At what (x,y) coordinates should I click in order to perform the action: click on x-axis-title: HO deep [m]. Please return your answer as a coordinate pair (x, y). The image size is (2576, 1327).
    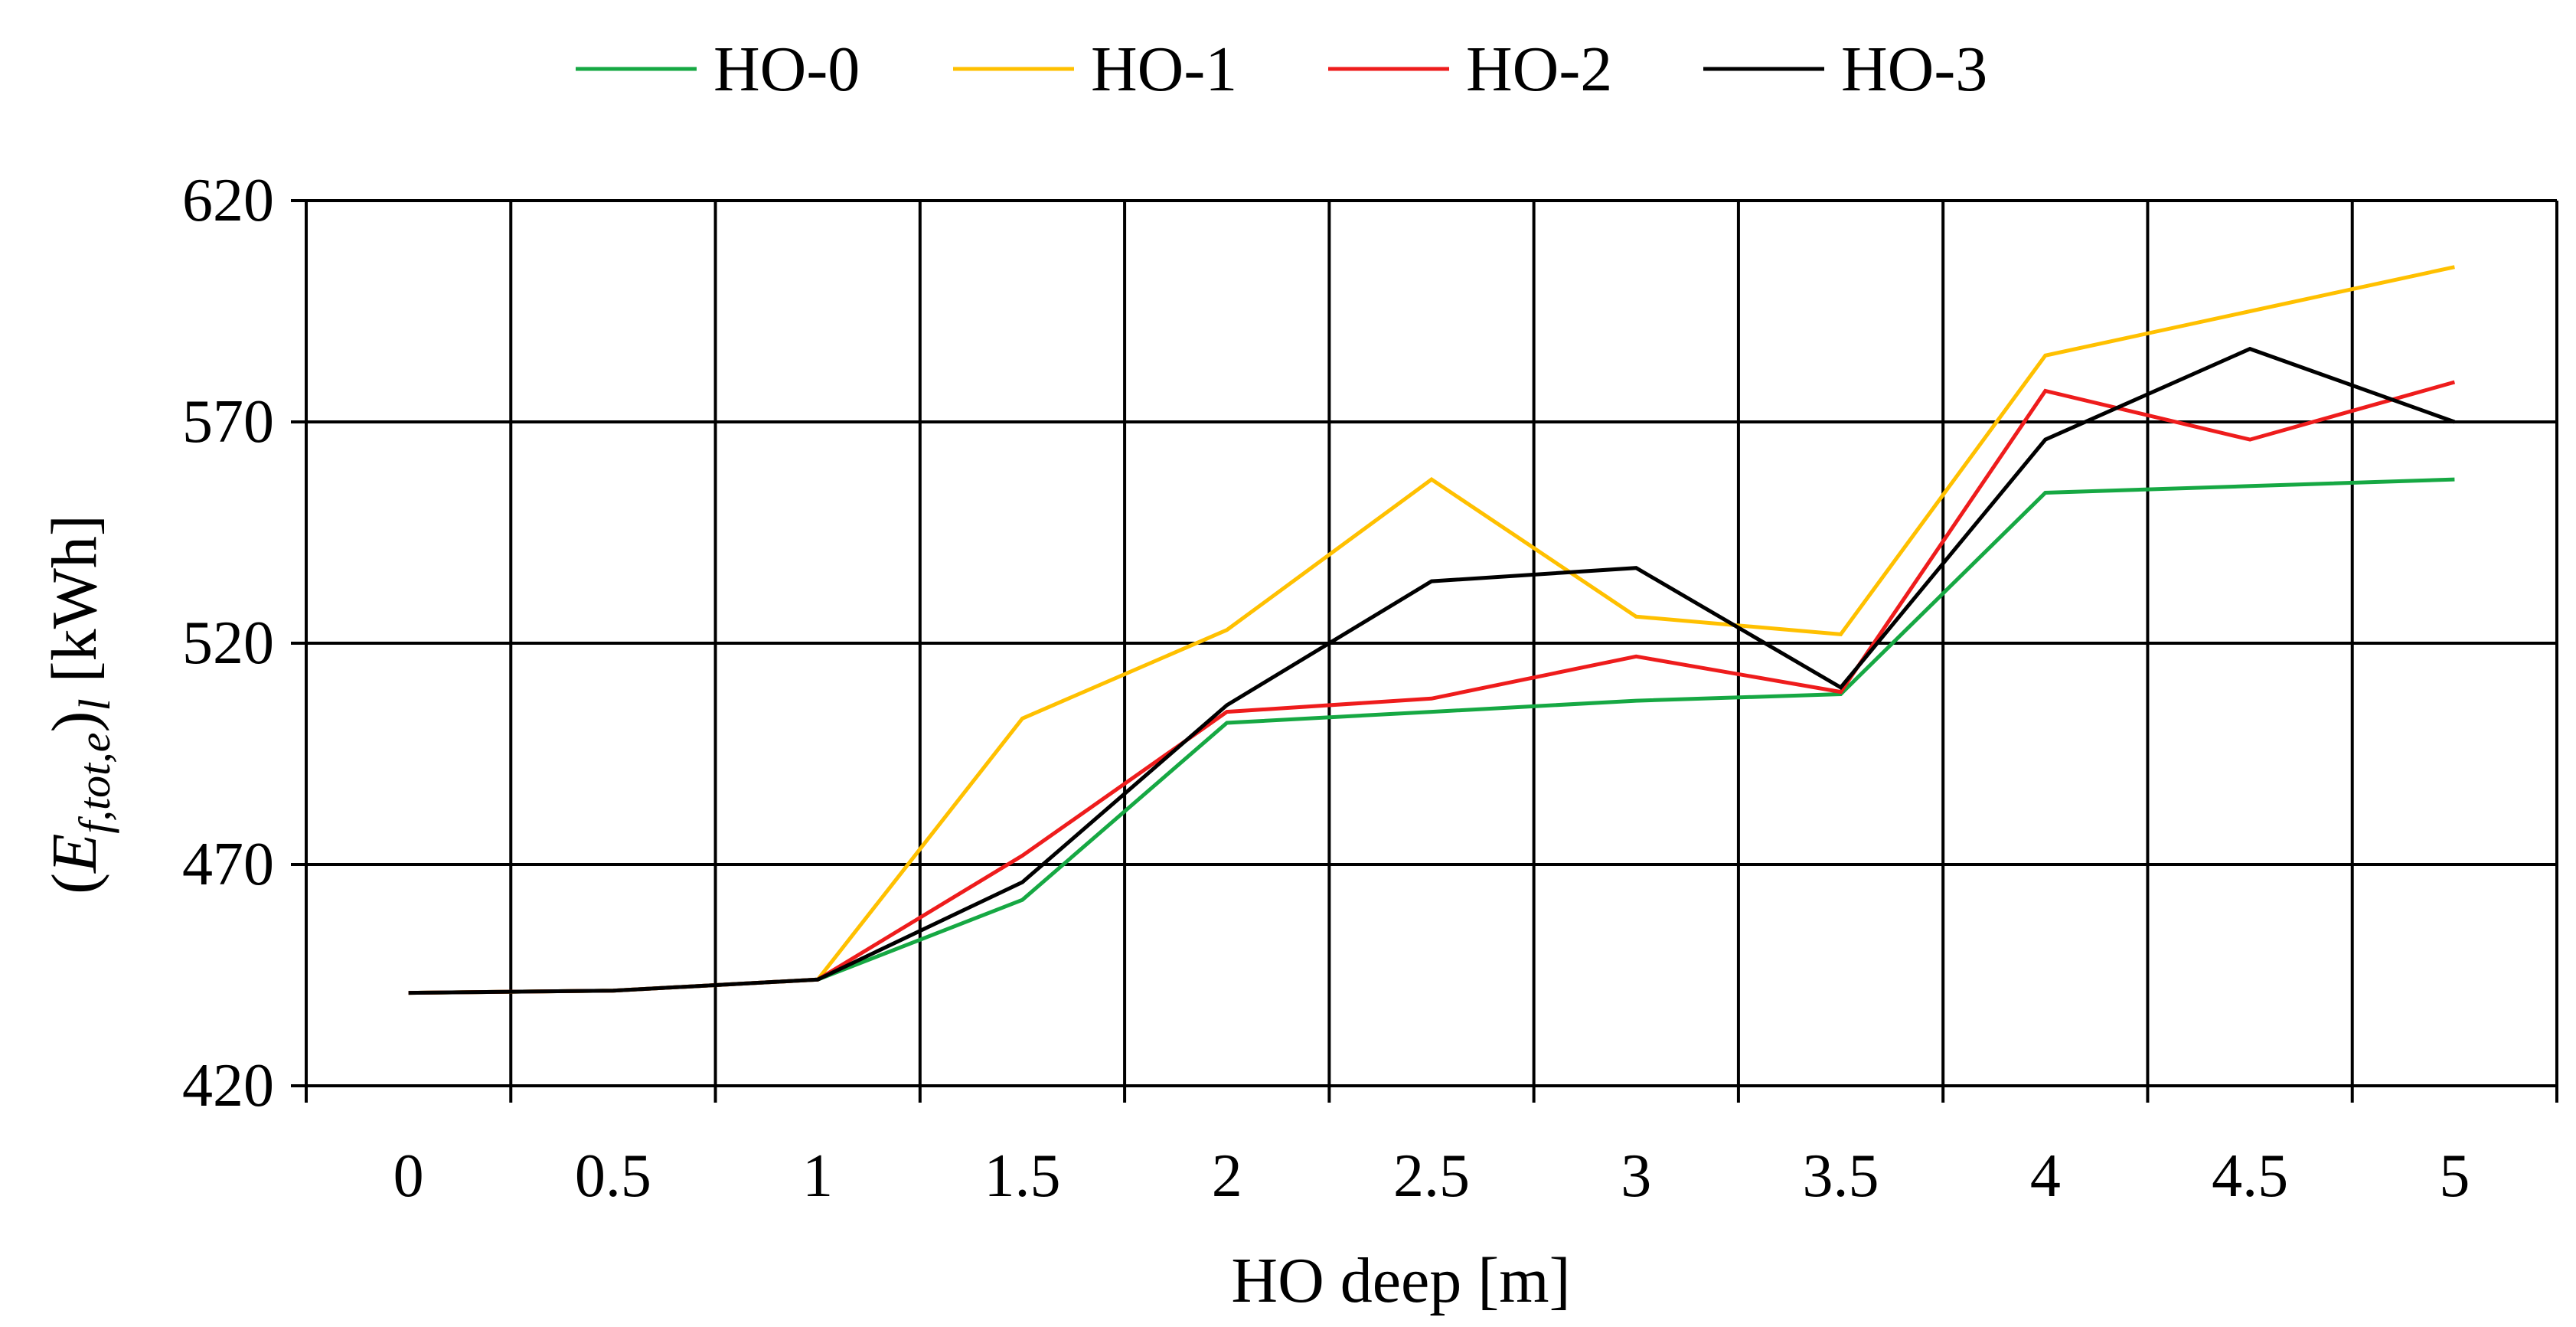
    Looking at the image, I should click on (1400, 1280).